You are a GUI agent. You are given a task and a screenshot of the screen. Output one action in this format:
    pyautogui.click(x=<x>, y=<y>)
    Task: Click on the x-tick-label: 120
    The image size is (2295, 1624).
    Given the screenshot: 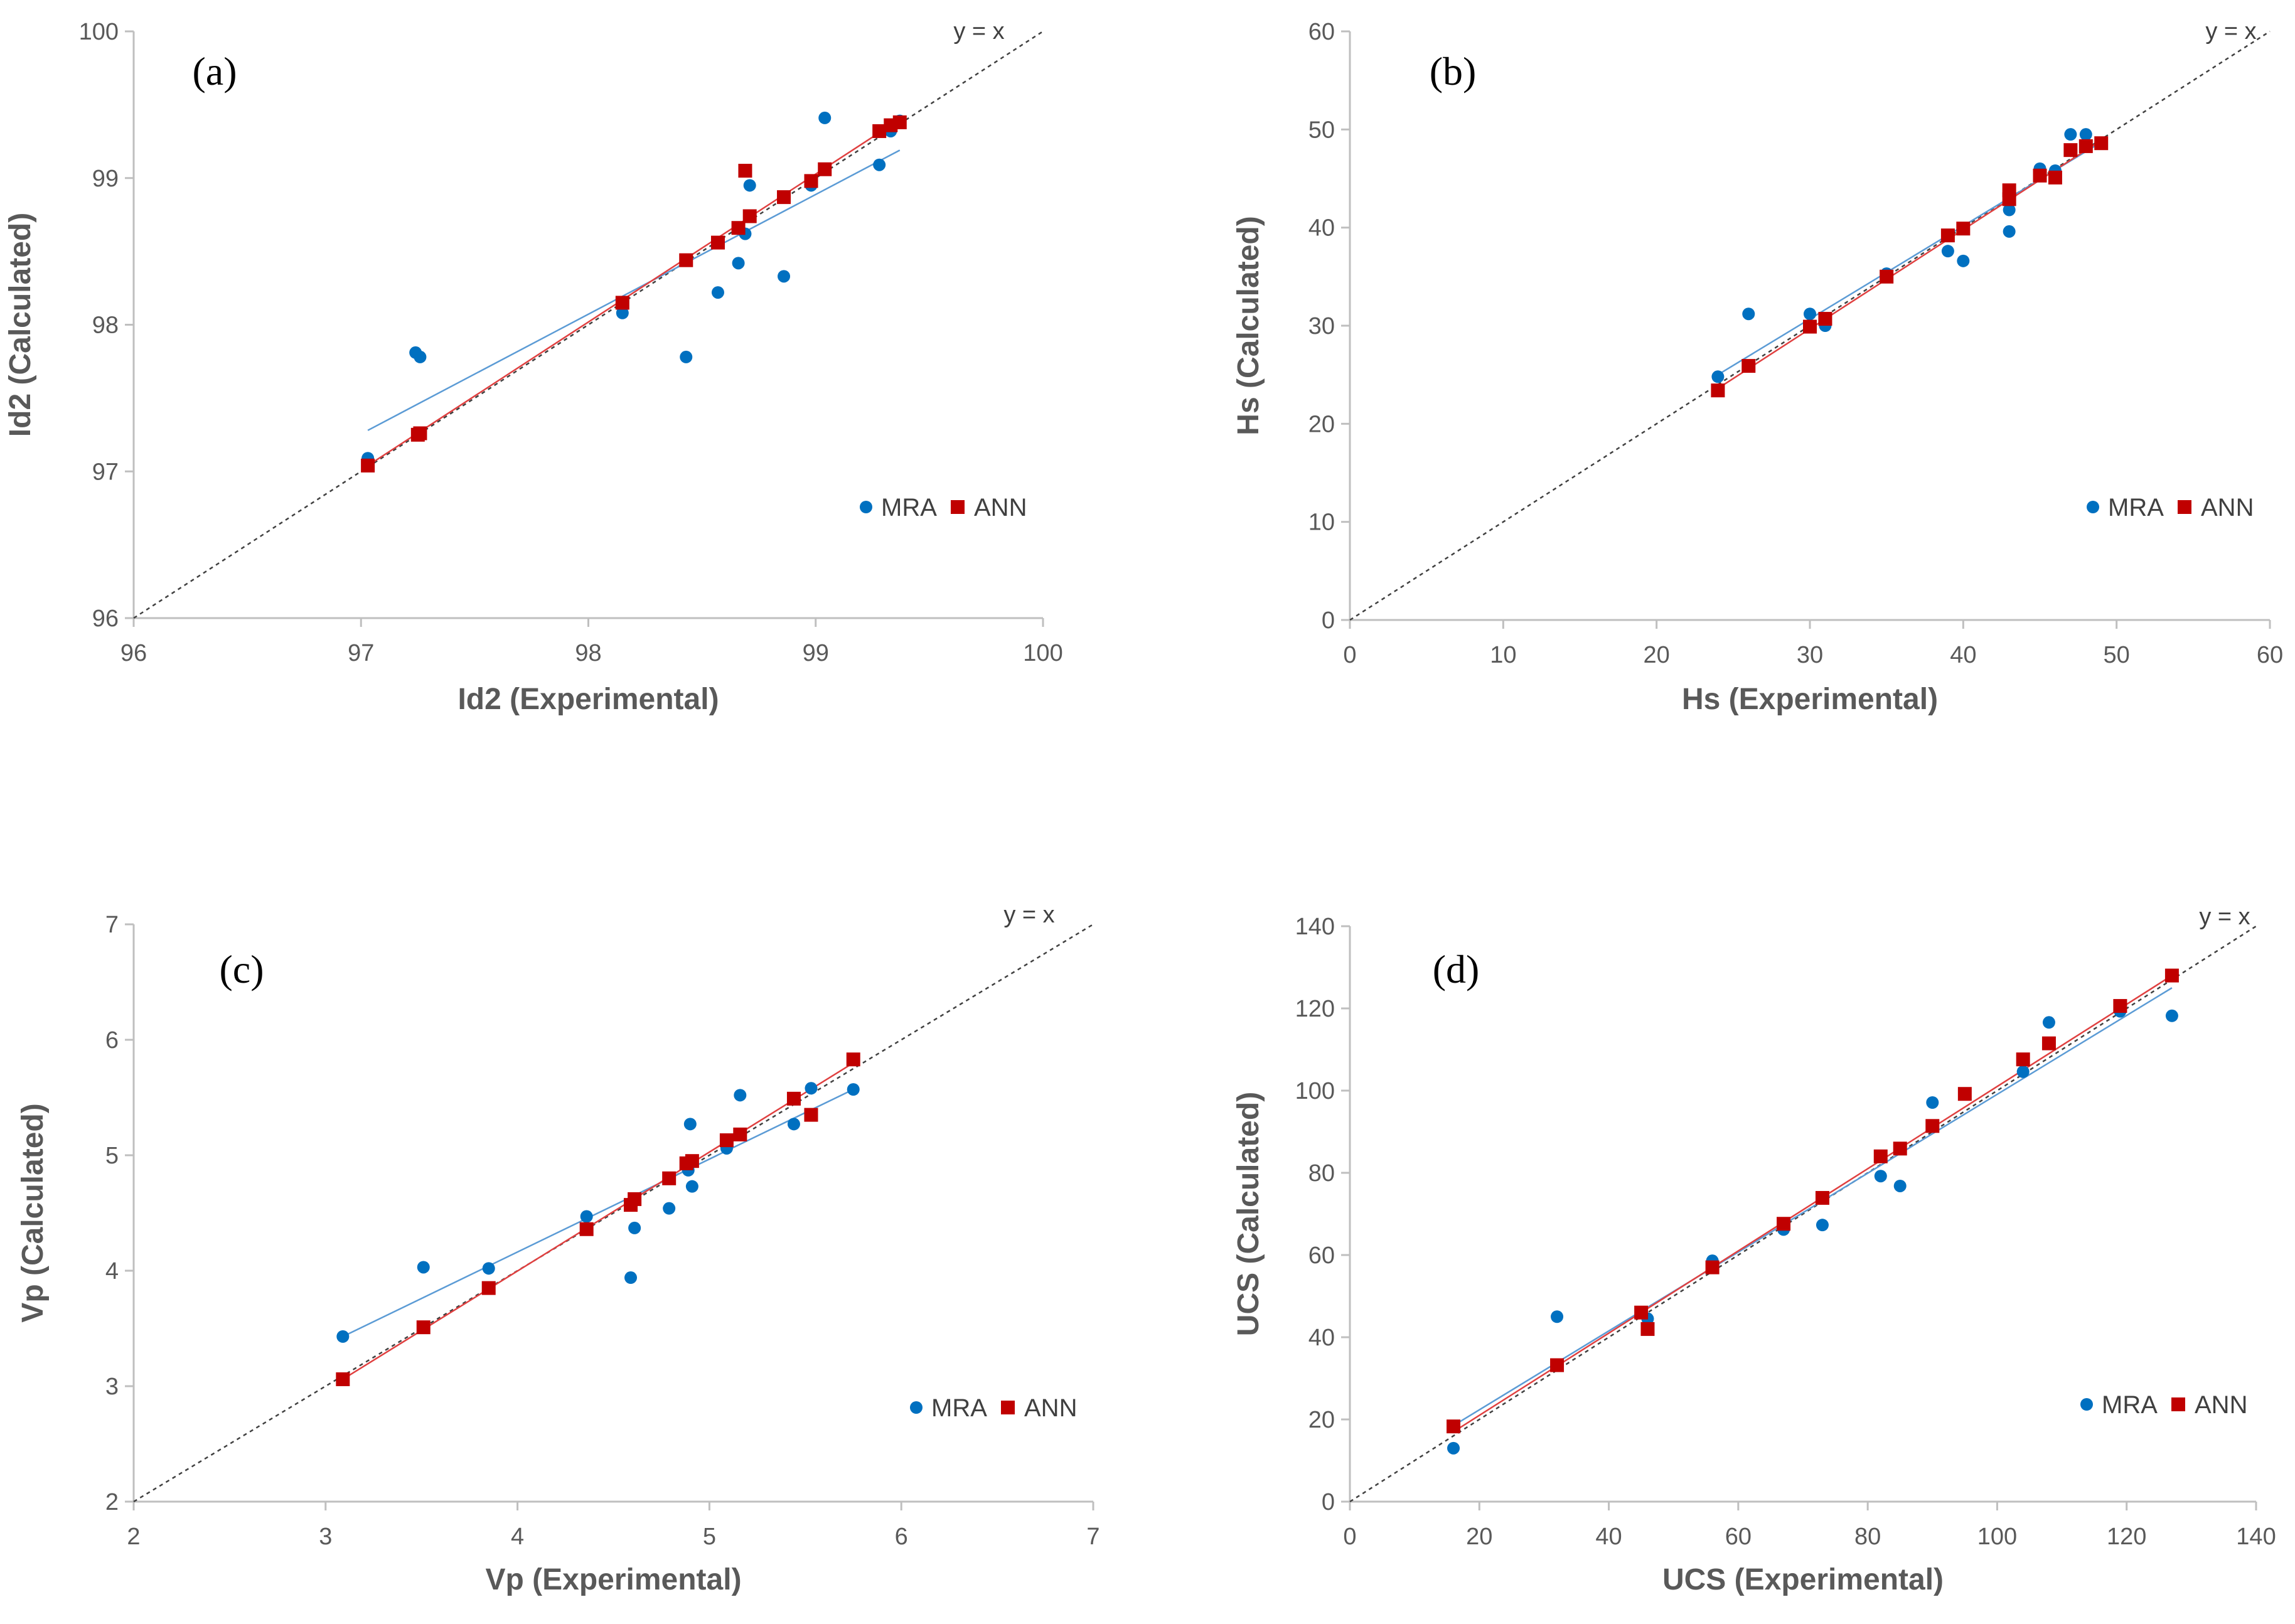 What is the action you would take?
    pyautogui.click(x=2126, y=1537)
    